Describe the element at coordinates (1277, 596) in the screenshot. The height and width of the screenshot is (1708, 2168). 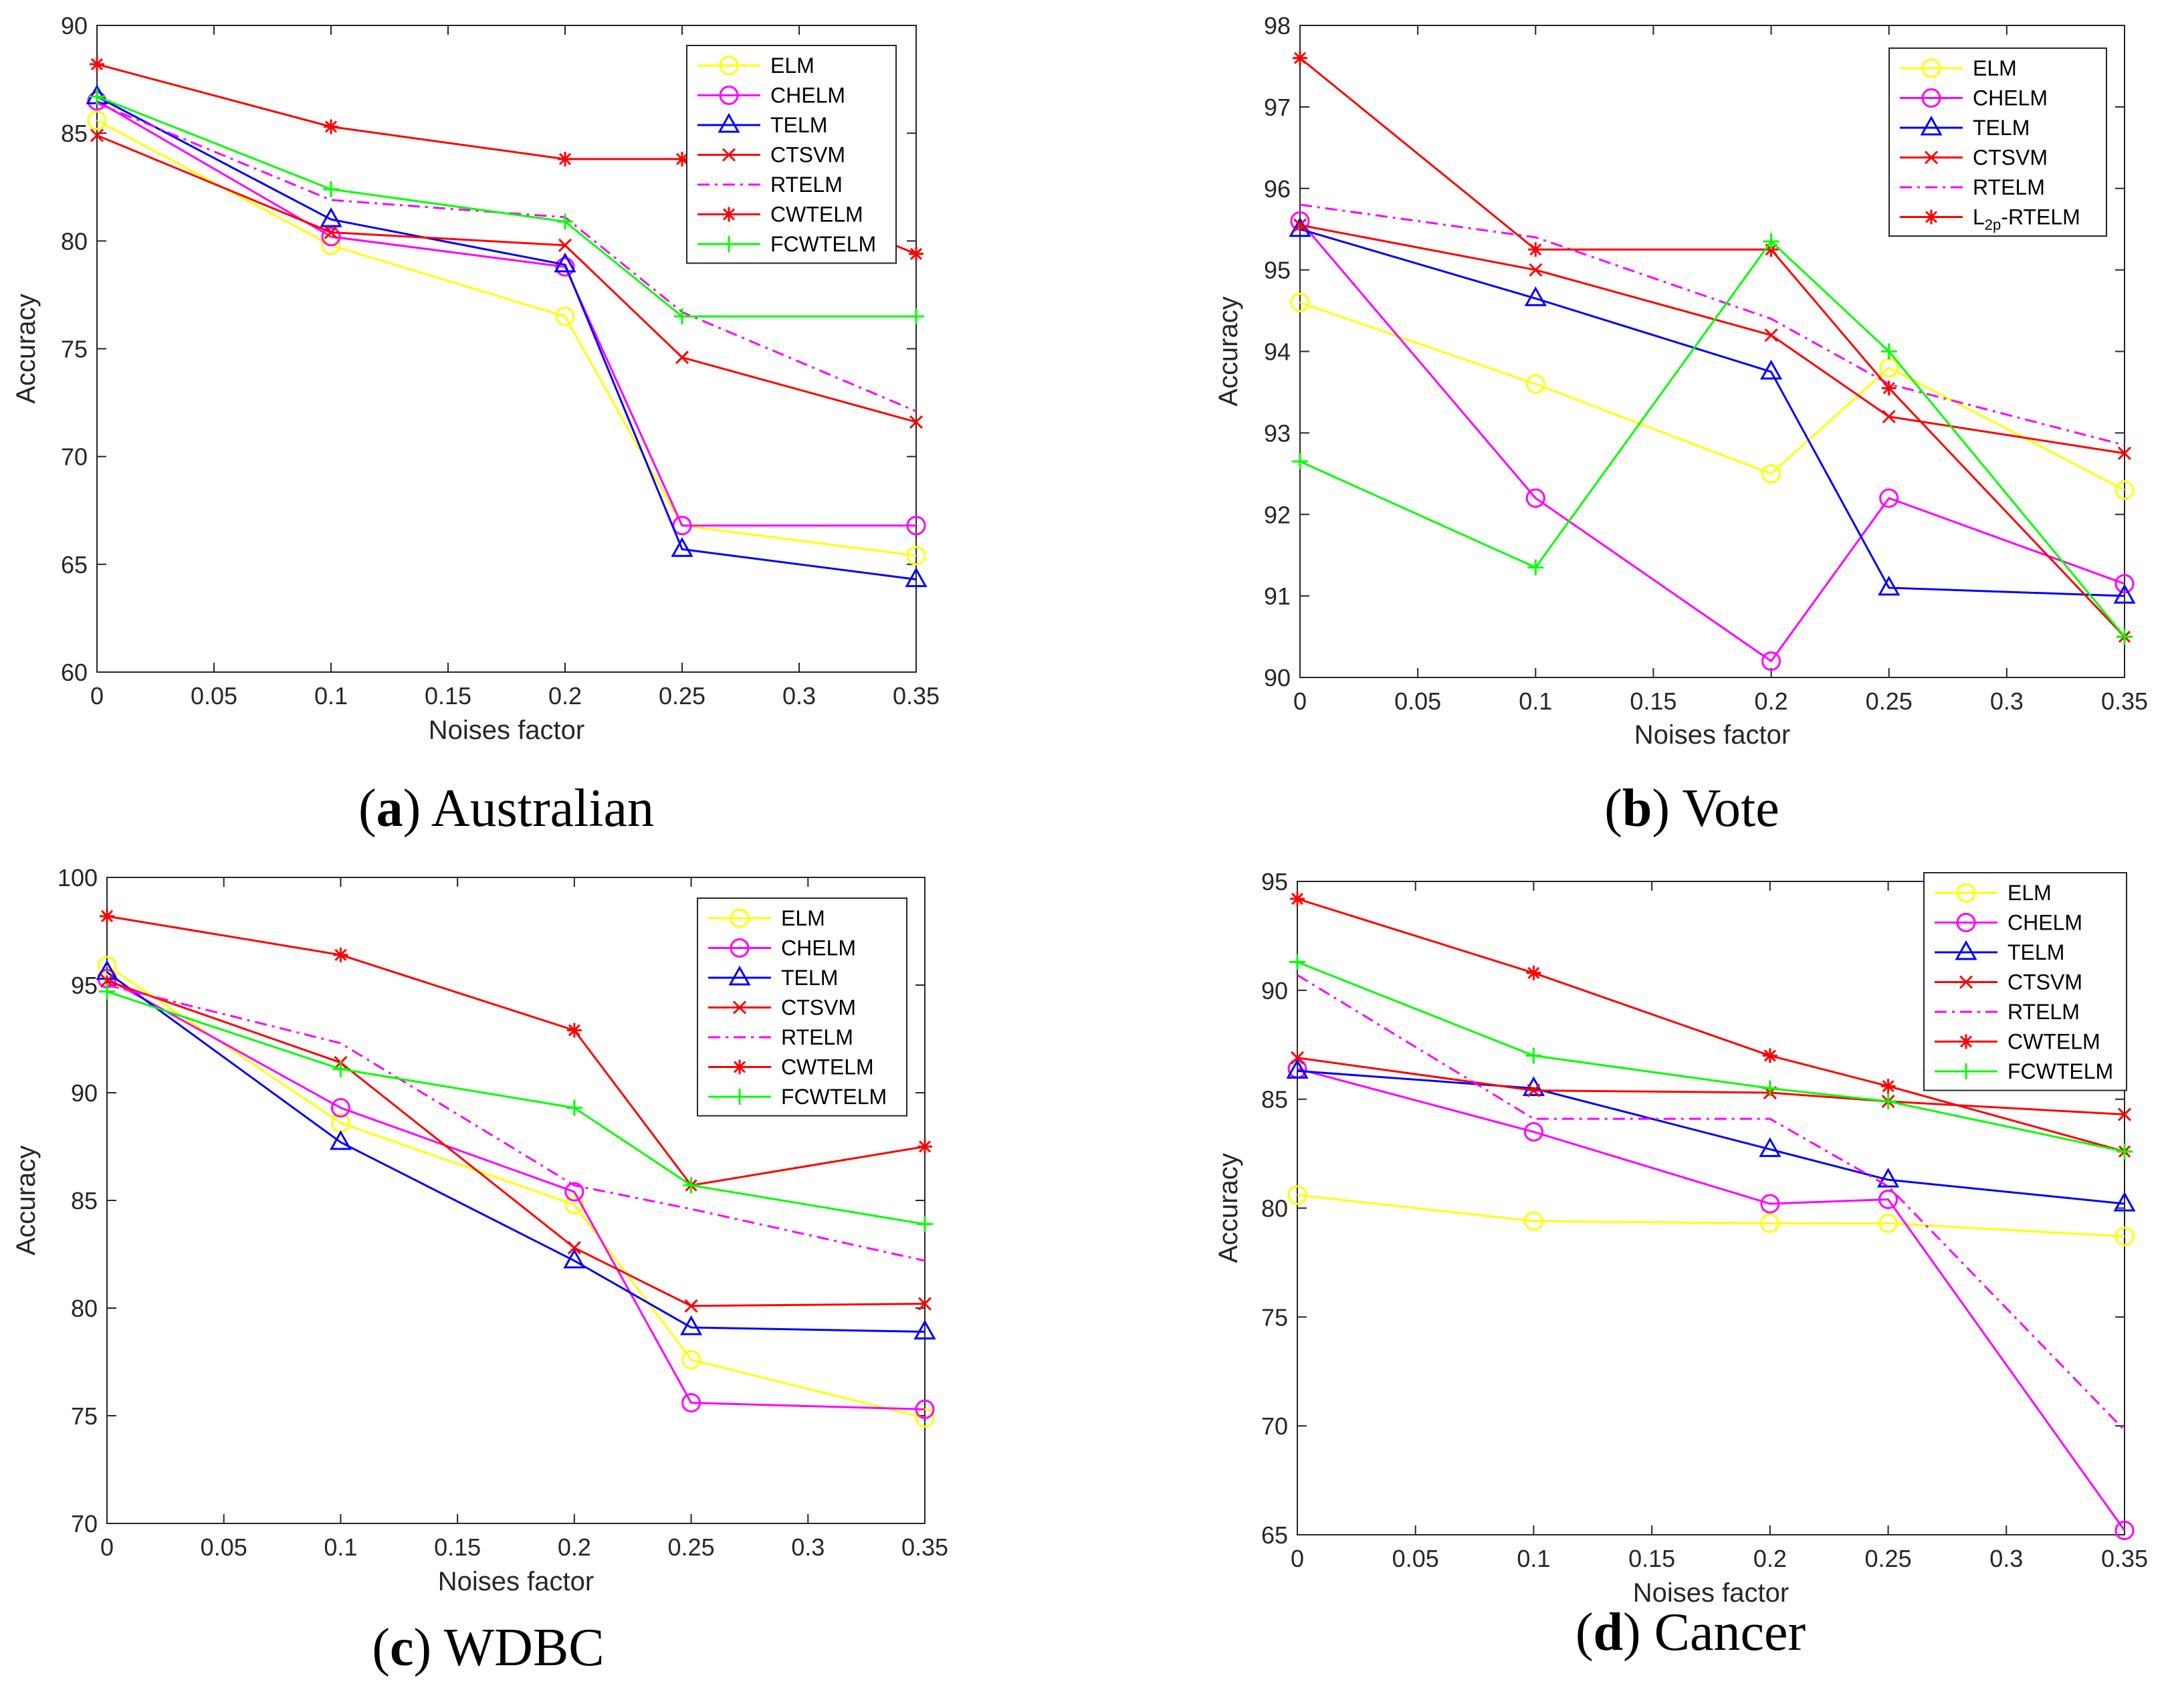
I see `y-tick-label: 91` at that location.